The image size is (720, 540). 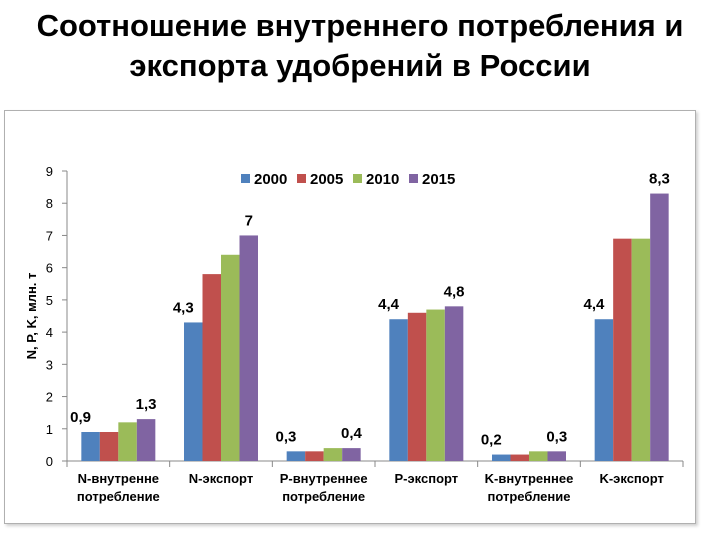 What do you see at coordinates (659, 179) in the screenshot?
I see `data-label: 8,3` at bounding box center [659, 179].